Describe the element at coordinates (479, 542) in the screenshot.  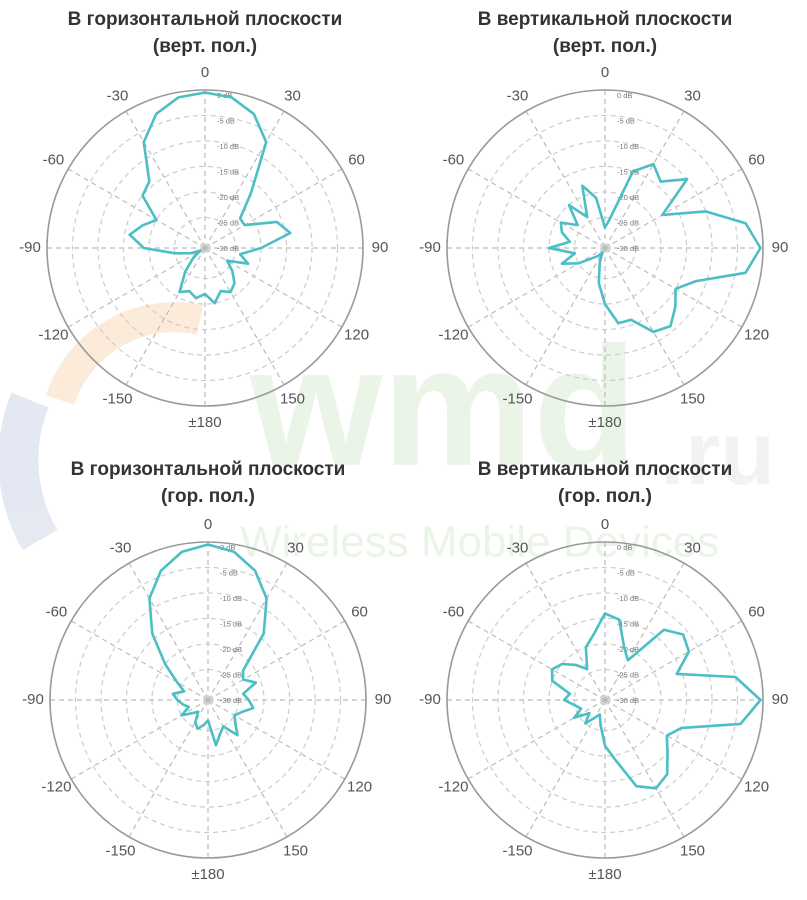
I see `watermark-tagline: Wireless Mobile Devices` at that location.